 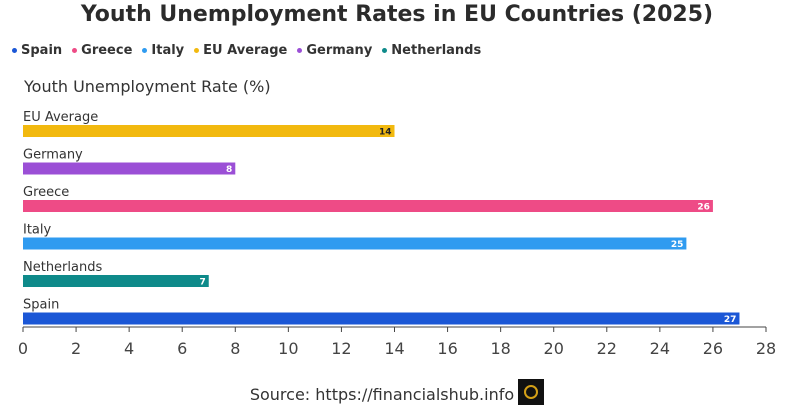 I want to click on category-label: Italy, so click(x=37, y=230).